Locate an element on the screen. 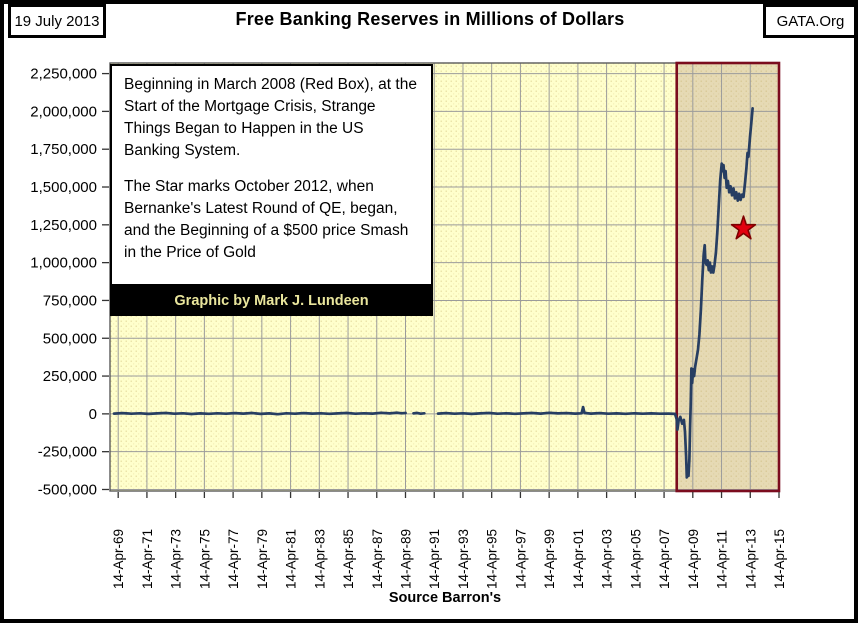  y-axis-label: 2,250,000 is located at coordinates (63, 74).